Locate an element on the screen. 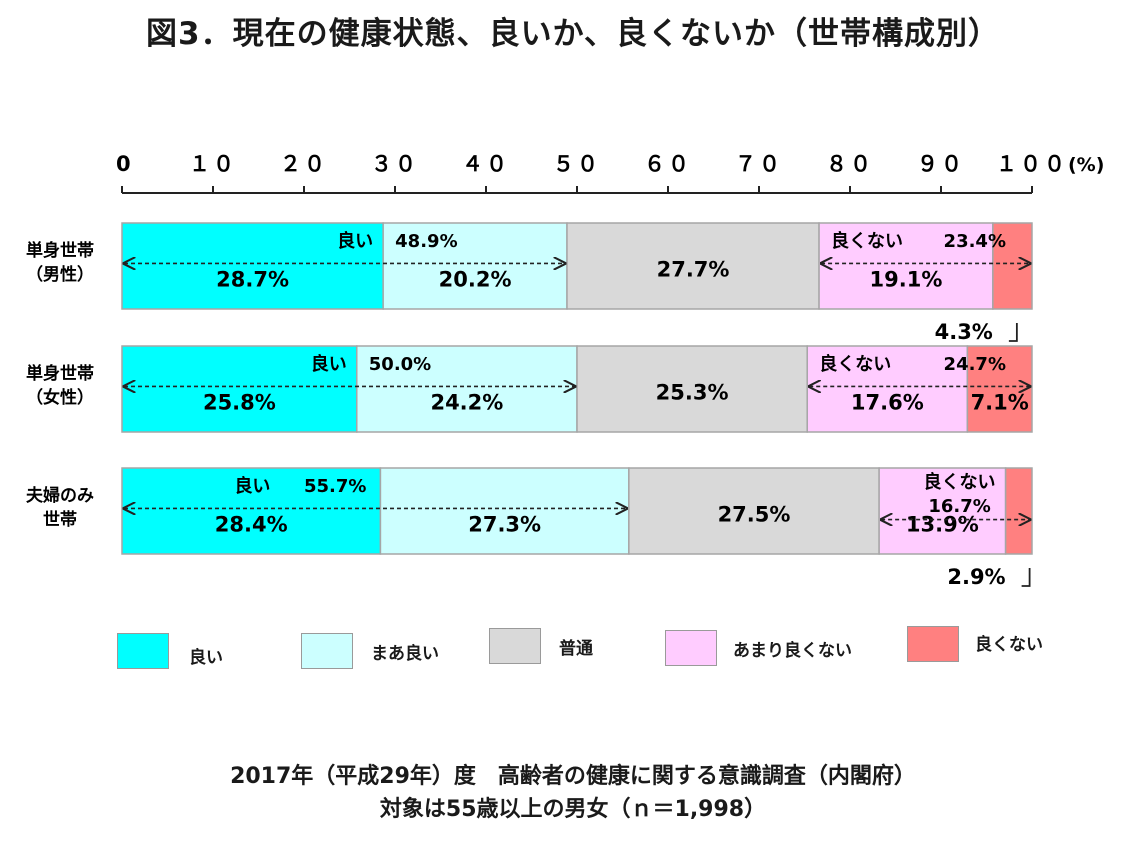 The width and height of the screenshot is (1146, 847). axis-tick-label: ５０ is located at coordinates (577, 164).